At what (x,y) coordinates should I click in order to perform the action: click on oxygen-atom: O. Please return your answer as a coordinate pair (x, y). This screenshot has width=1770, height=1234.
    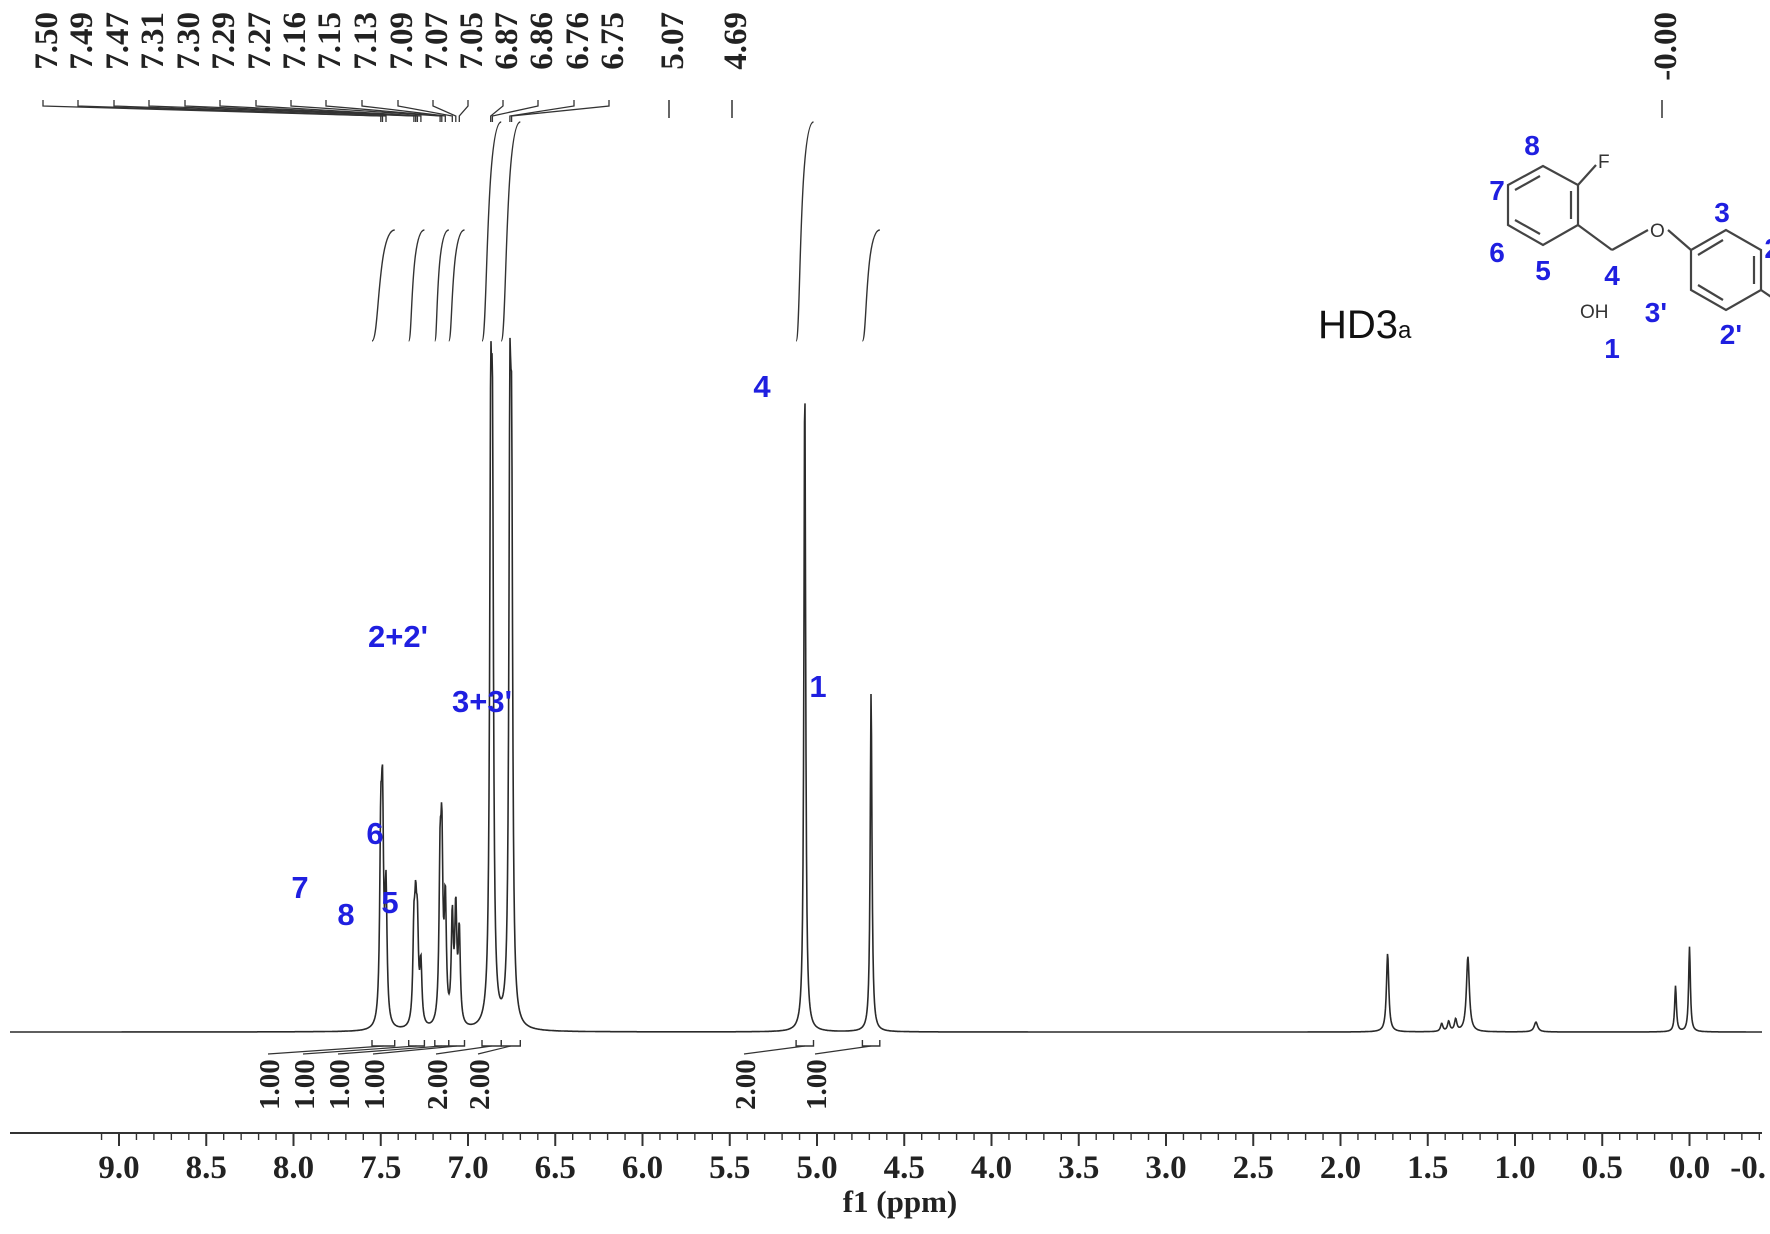
    Looking at the image, I should click on (1657, 231).